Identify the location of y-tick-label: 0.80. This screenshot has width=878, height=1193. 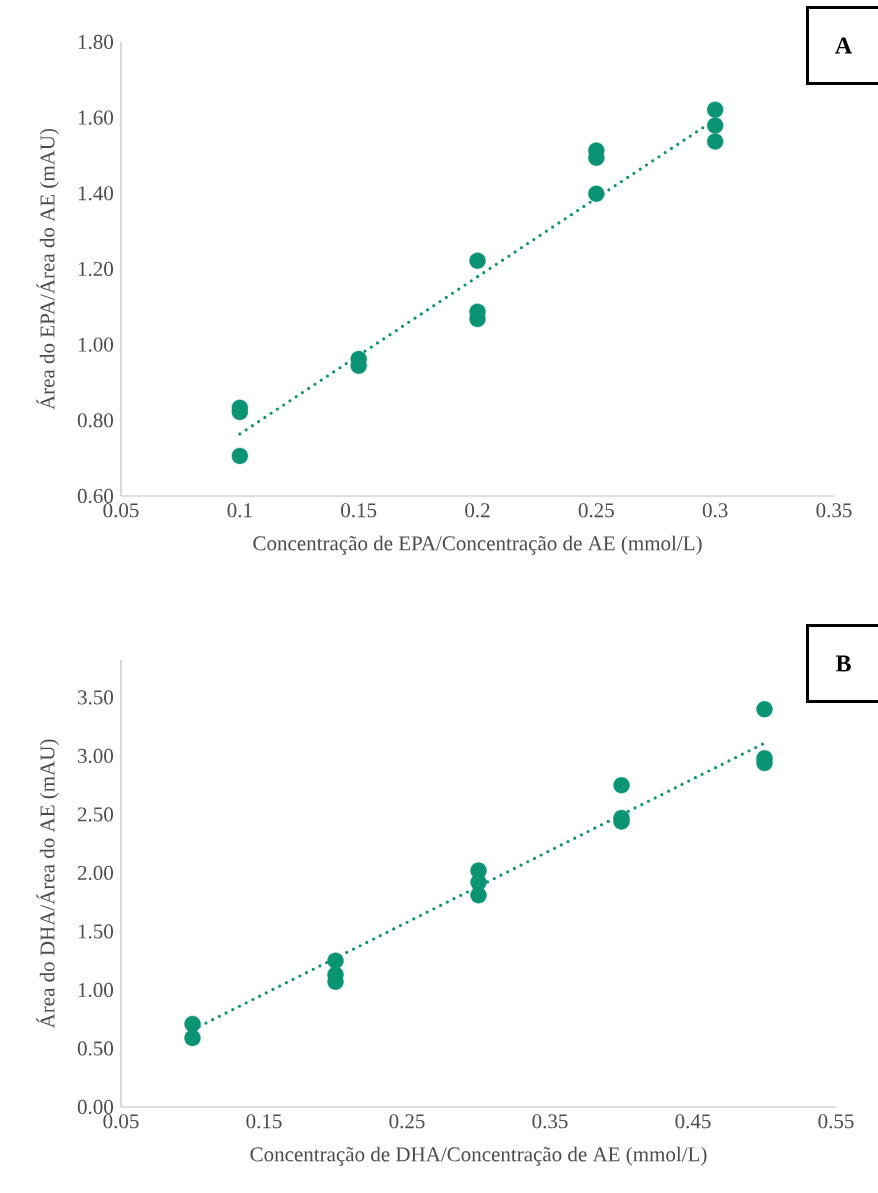
(95, 420).